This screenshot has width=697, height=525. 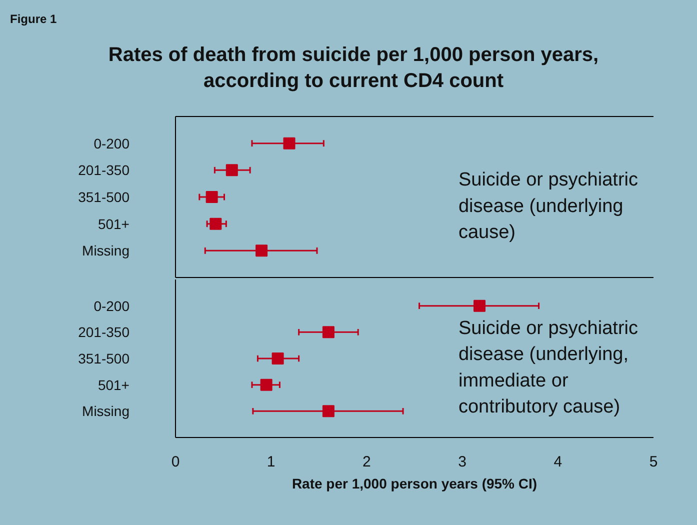 What do you see at coordinates (366, 462) in the screenshot?
I see `x-tick-label: 2` at bounding box center [366, 462].